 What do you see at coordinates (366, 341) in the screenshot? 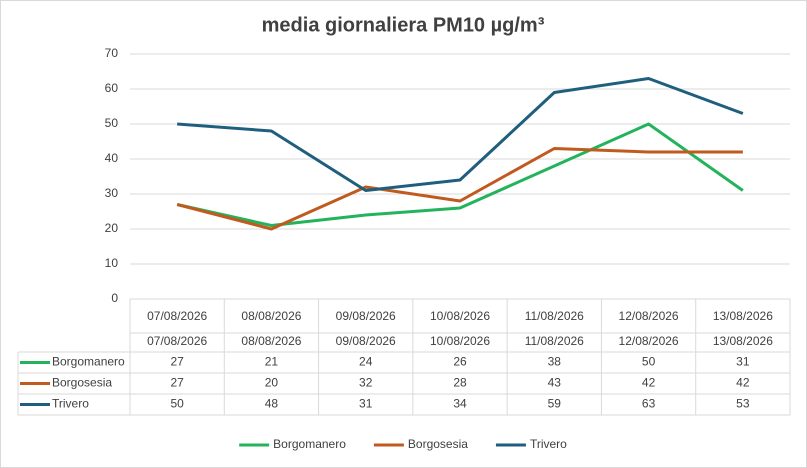
I see `table-header: 09/08/2026` at bounding box center [366, 341].